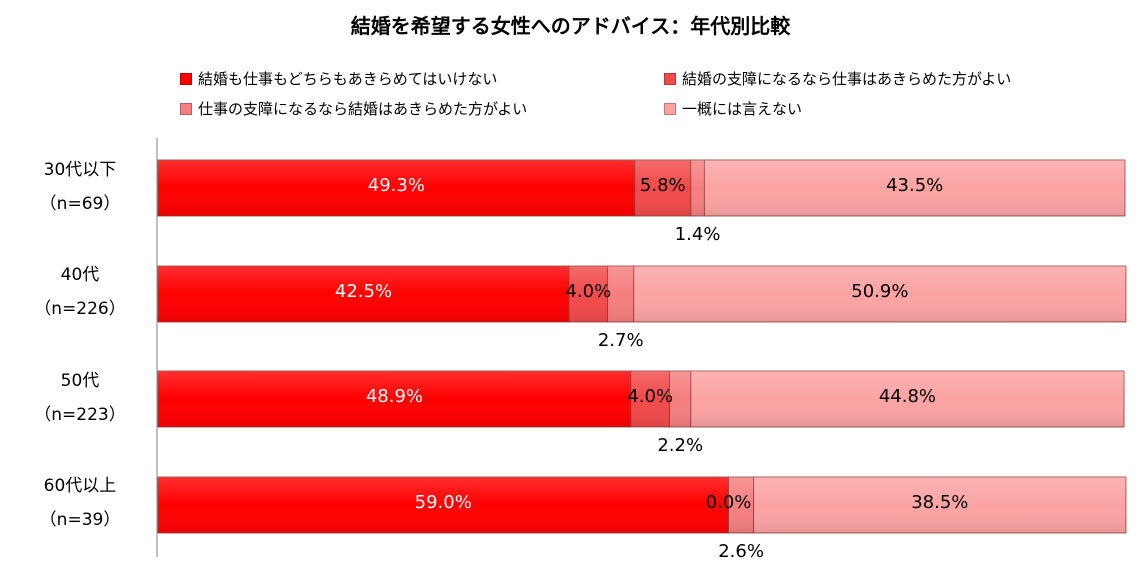 Image resolution: width=1141 pixels, height=571 pixels. Describe the element at coordinates (80, 486) in the screenshot. I see `category-label: 60代以上` at that location.